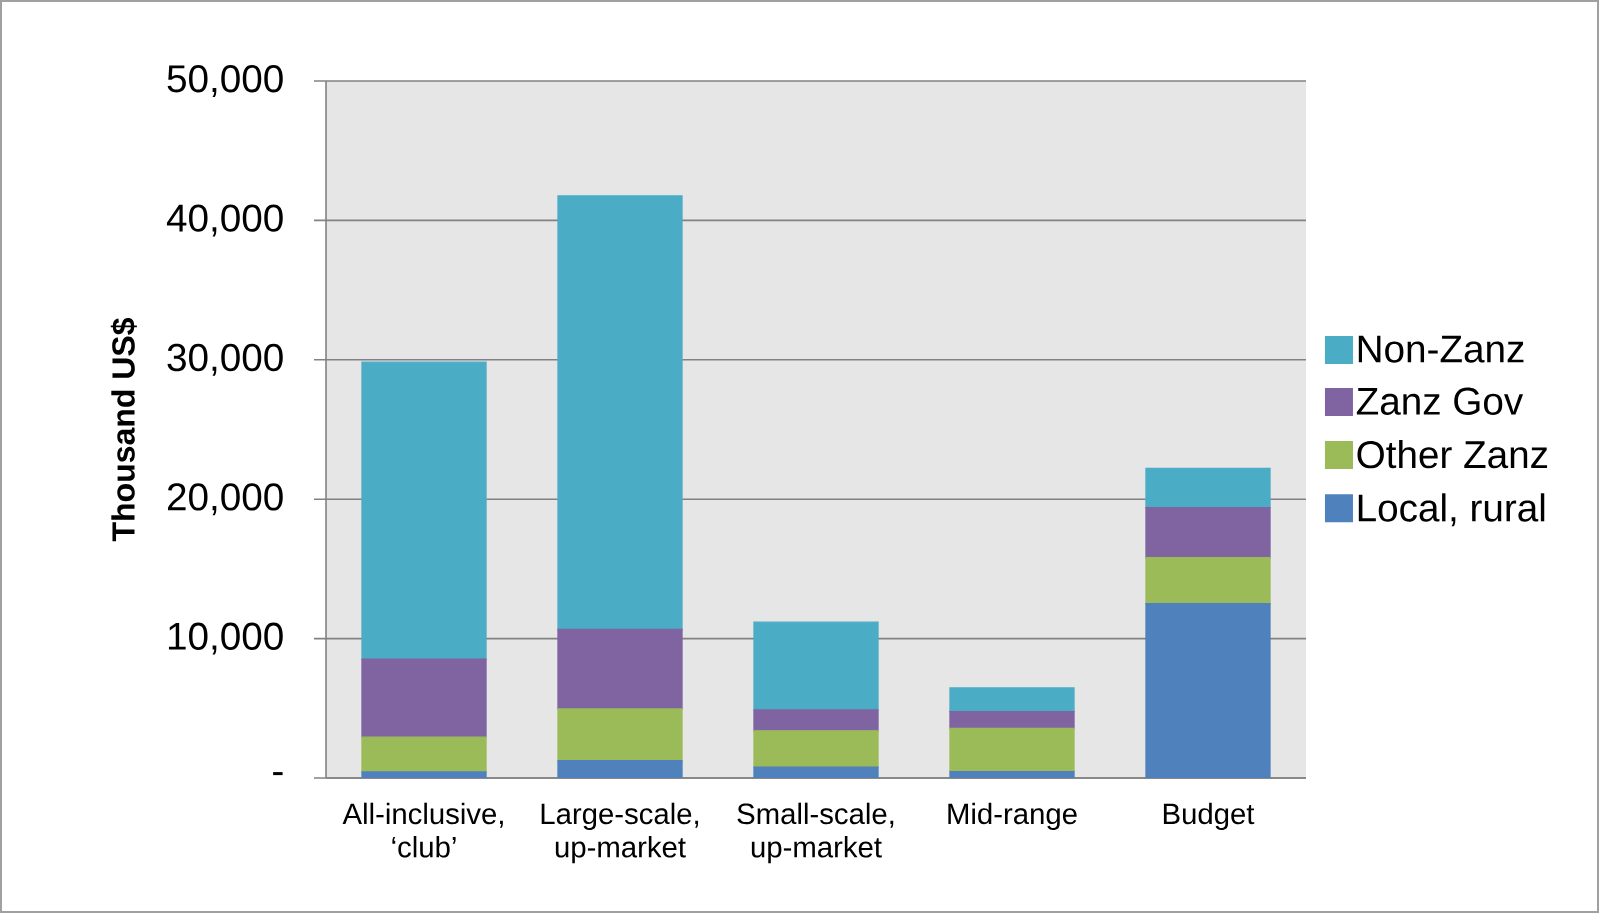 This screenshot has height=913, width=1599. Describe the element at coordinates (123, 429) in the screenshot. I see `y-axis-title: Thousand US$` at that location.